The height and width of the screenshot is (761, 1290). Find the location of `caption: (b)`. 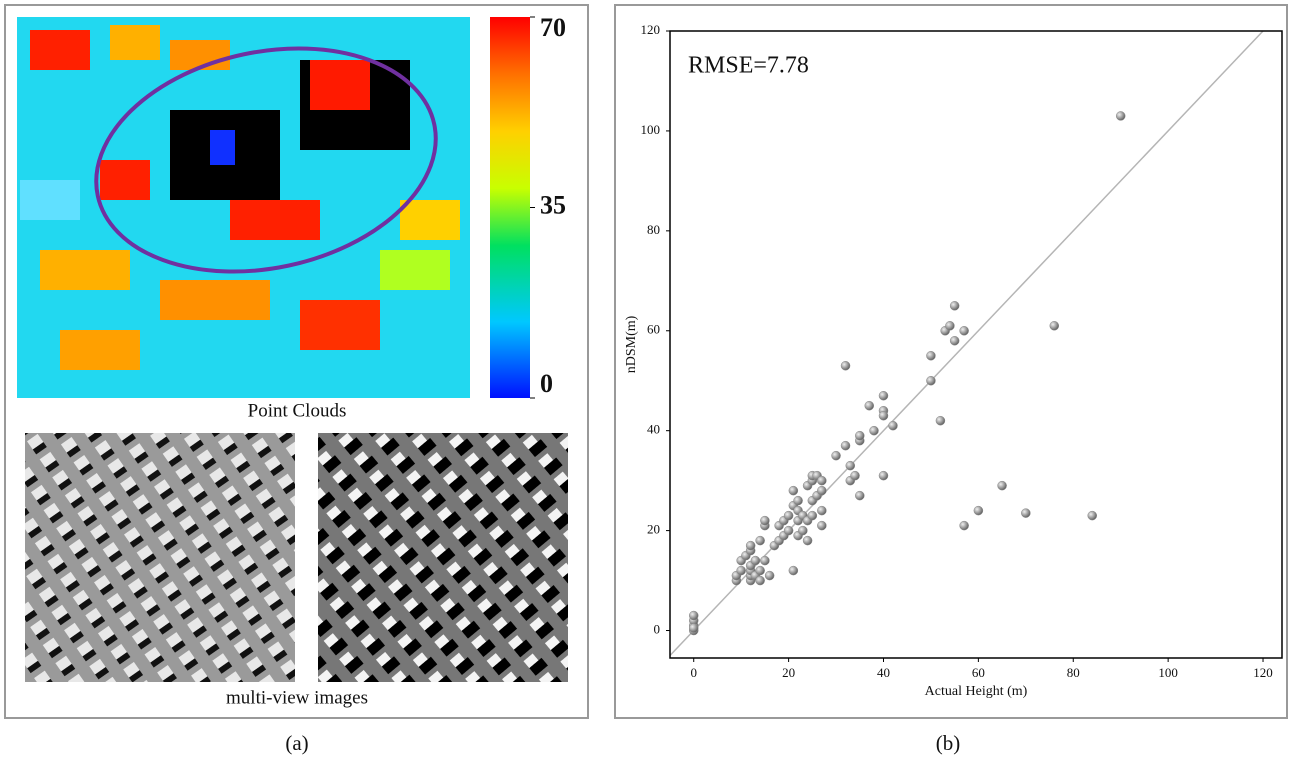

caption: (b) is located at coordinates (948, 743).